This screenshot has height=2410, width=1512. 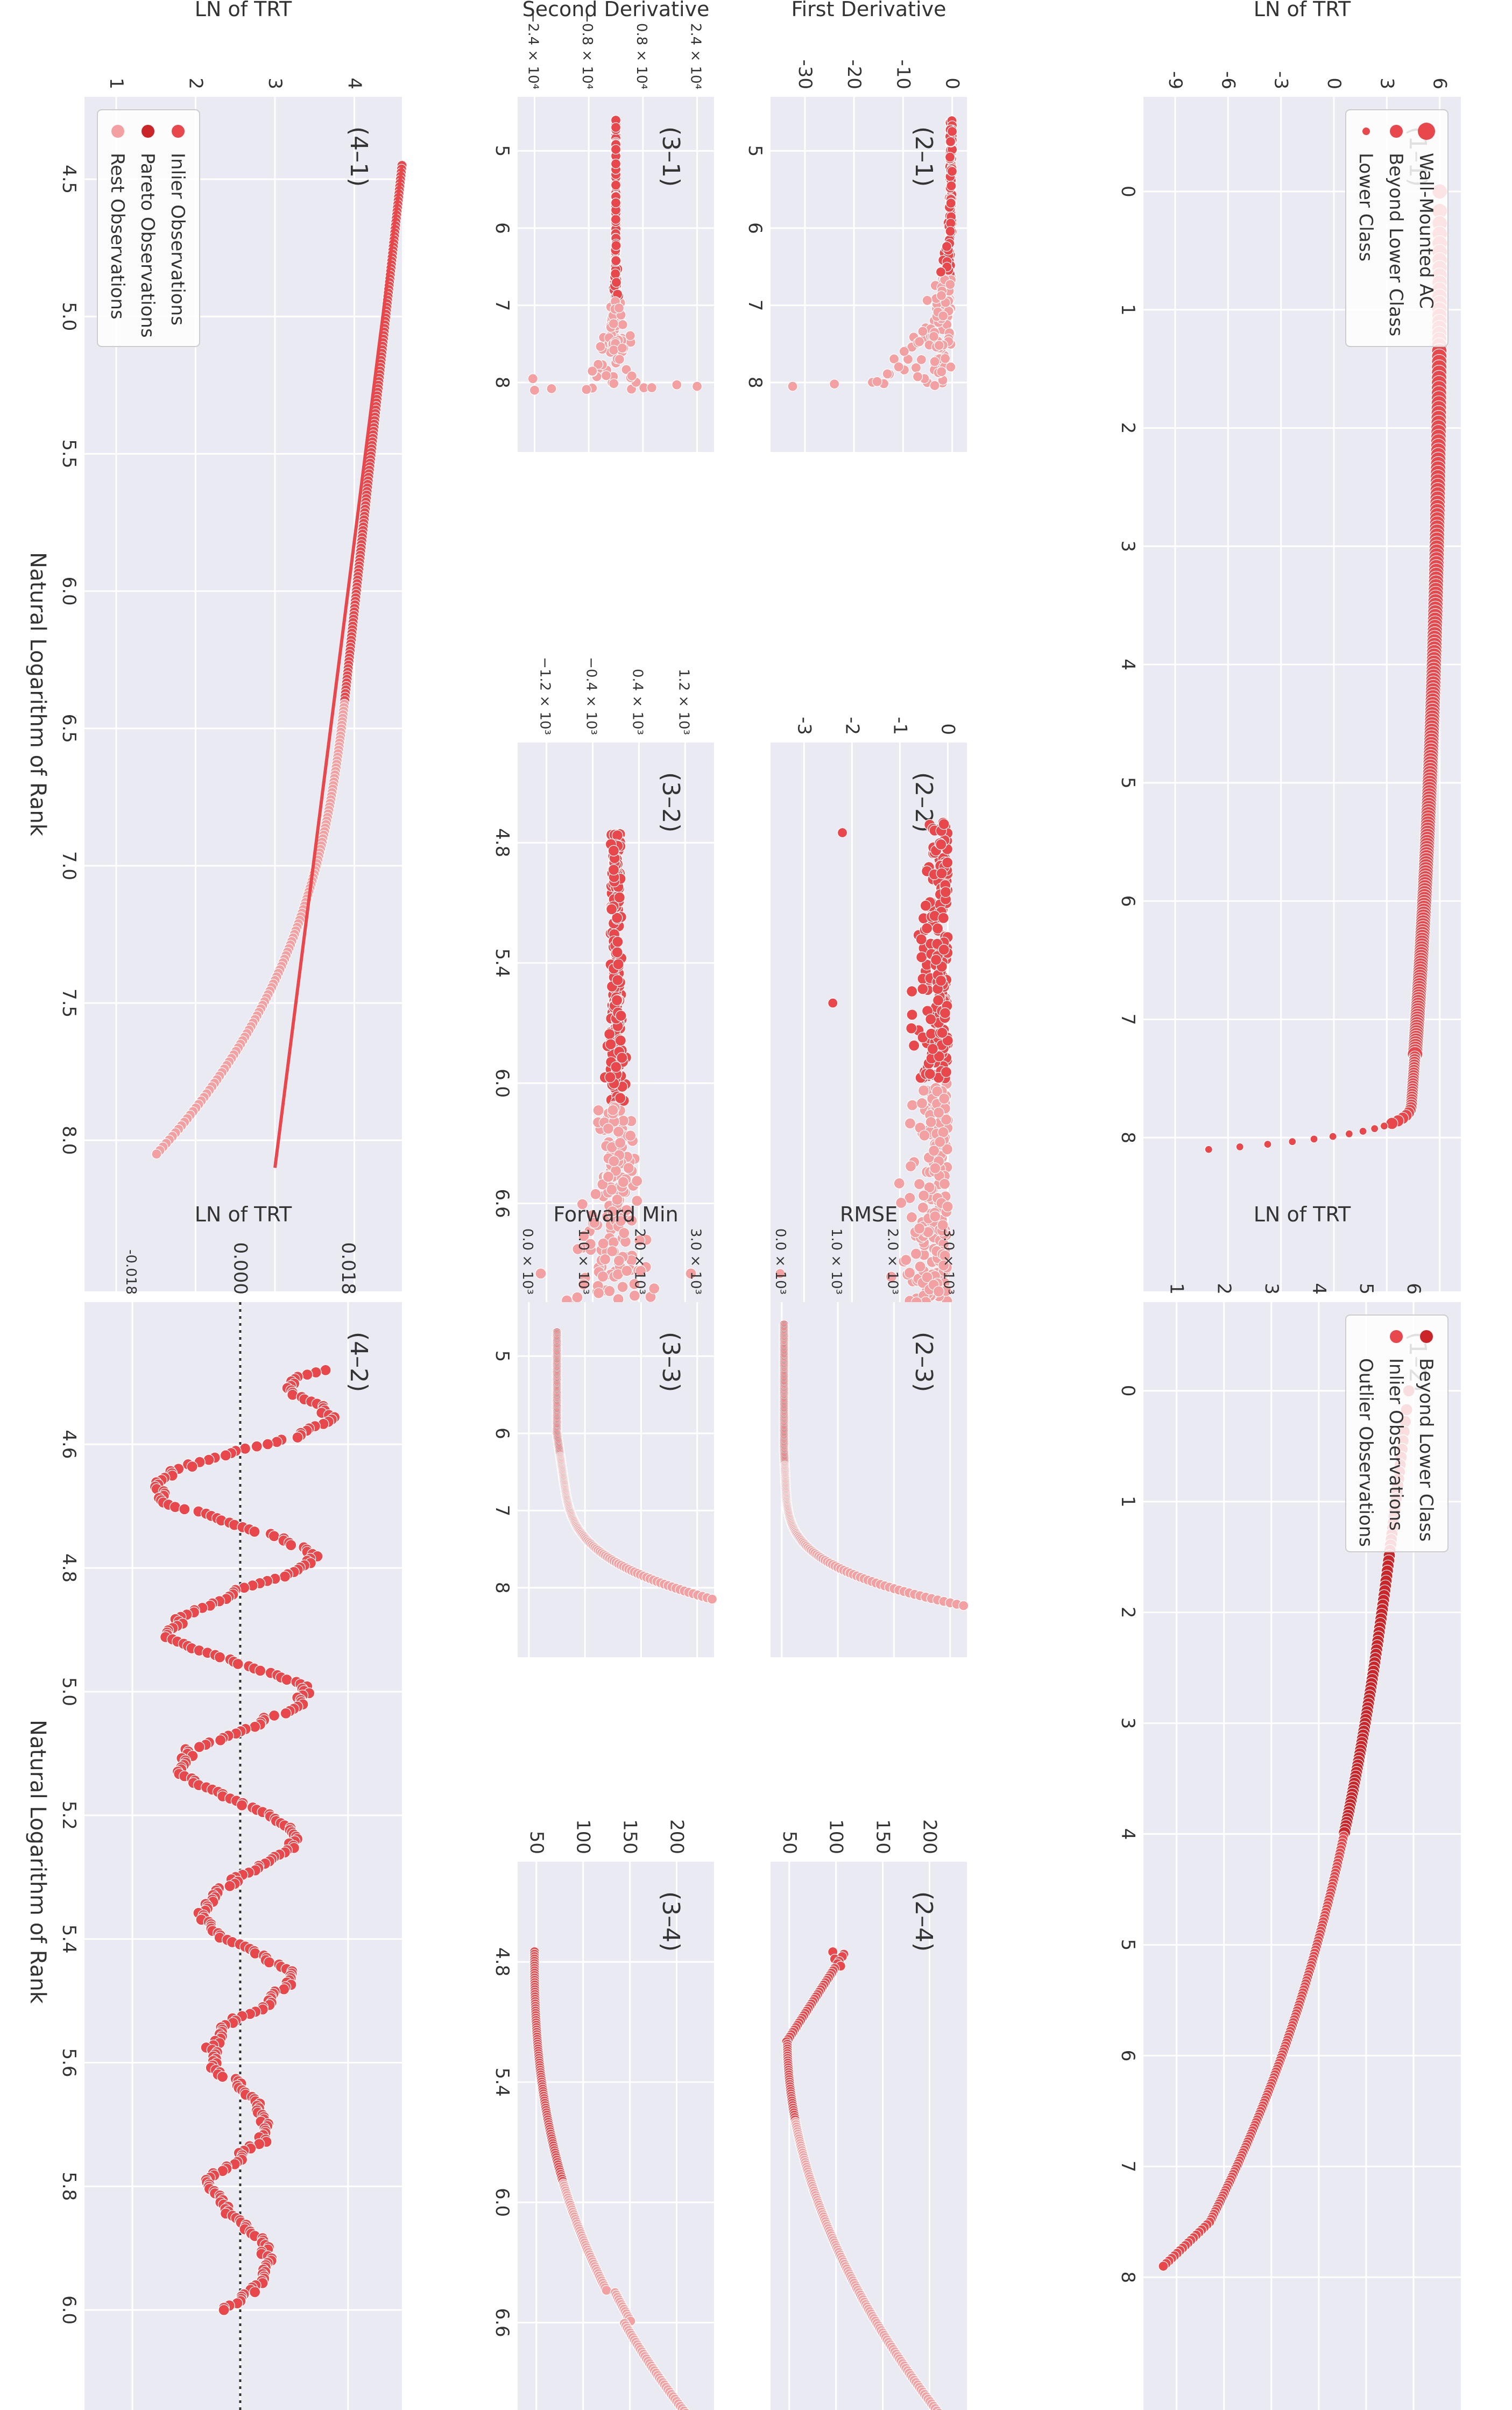 I want to click on panel-3-4: 4.8 5.4 6.0 6.6 50 100 150 200 (3–4), so click(x=602, y=2115).